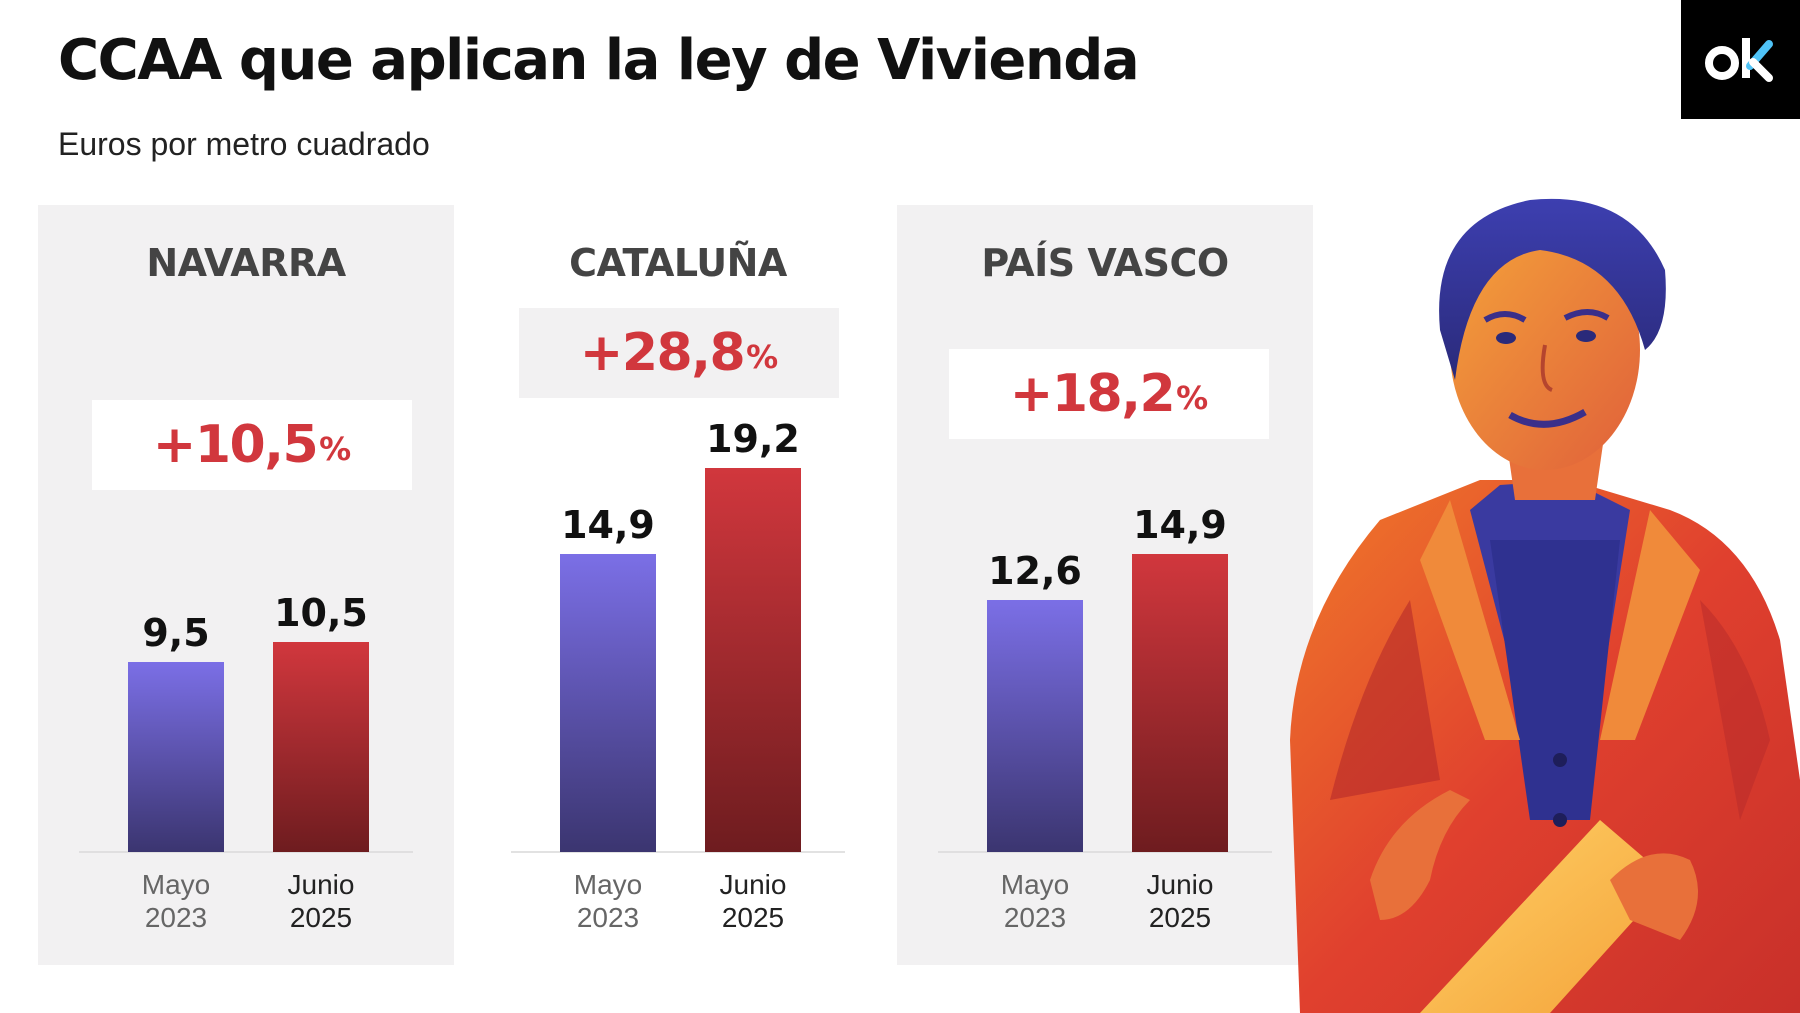 This screenshot has height=1013, width=1800. Describe the element at coordinates (235, 445) in the screenshot. I see `change-value: +10,5` at that location.